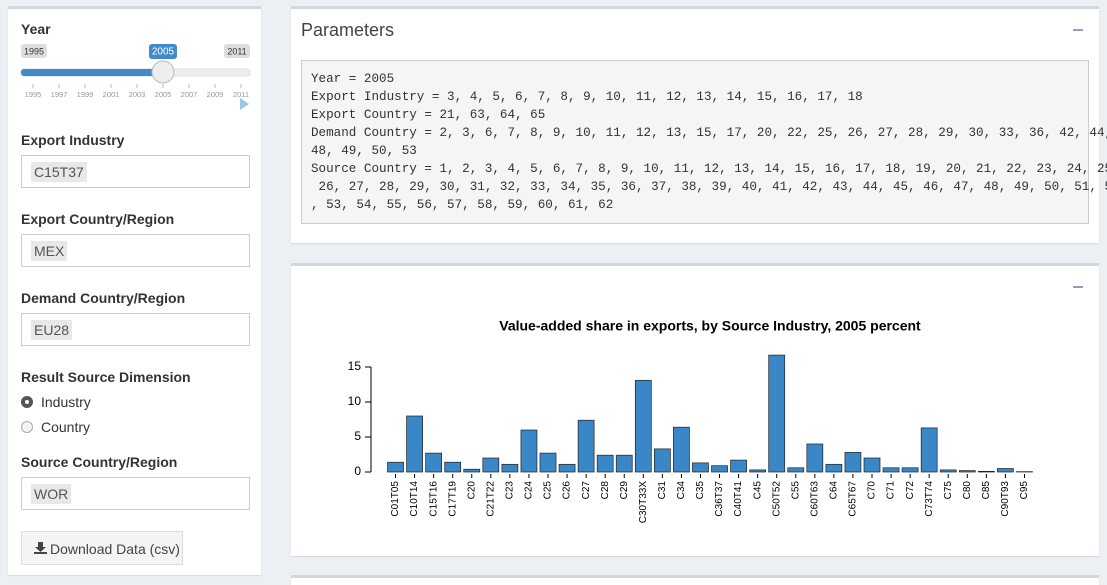 The image size is (1107, 585). I want to click on download-button: Download Data (csv), so click(102, 548).